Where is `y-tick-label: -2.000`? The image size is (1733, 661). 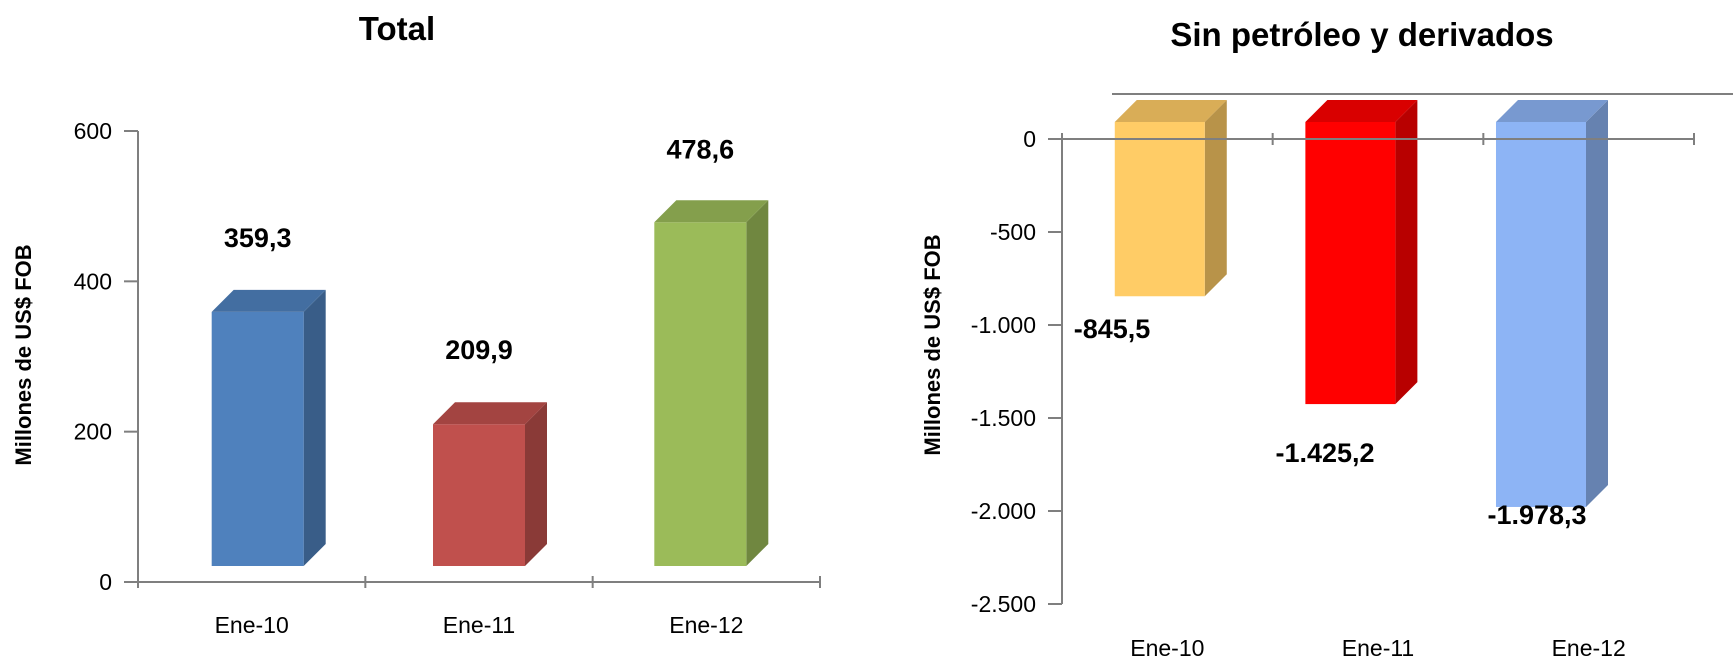 y-tick-label: -2.000 is located at coordinates (1003, 511).